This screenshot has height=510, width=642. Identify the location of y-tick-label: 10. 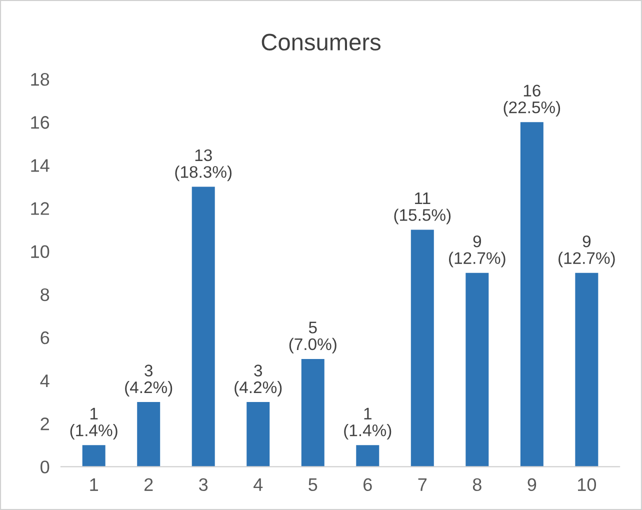
(40, 251).